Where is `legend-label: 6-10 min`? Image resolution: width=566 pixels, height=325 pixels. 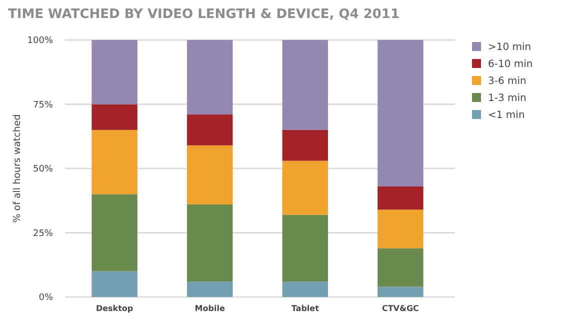
legend-label: 6-10 min is located at coordinates (510, 64).